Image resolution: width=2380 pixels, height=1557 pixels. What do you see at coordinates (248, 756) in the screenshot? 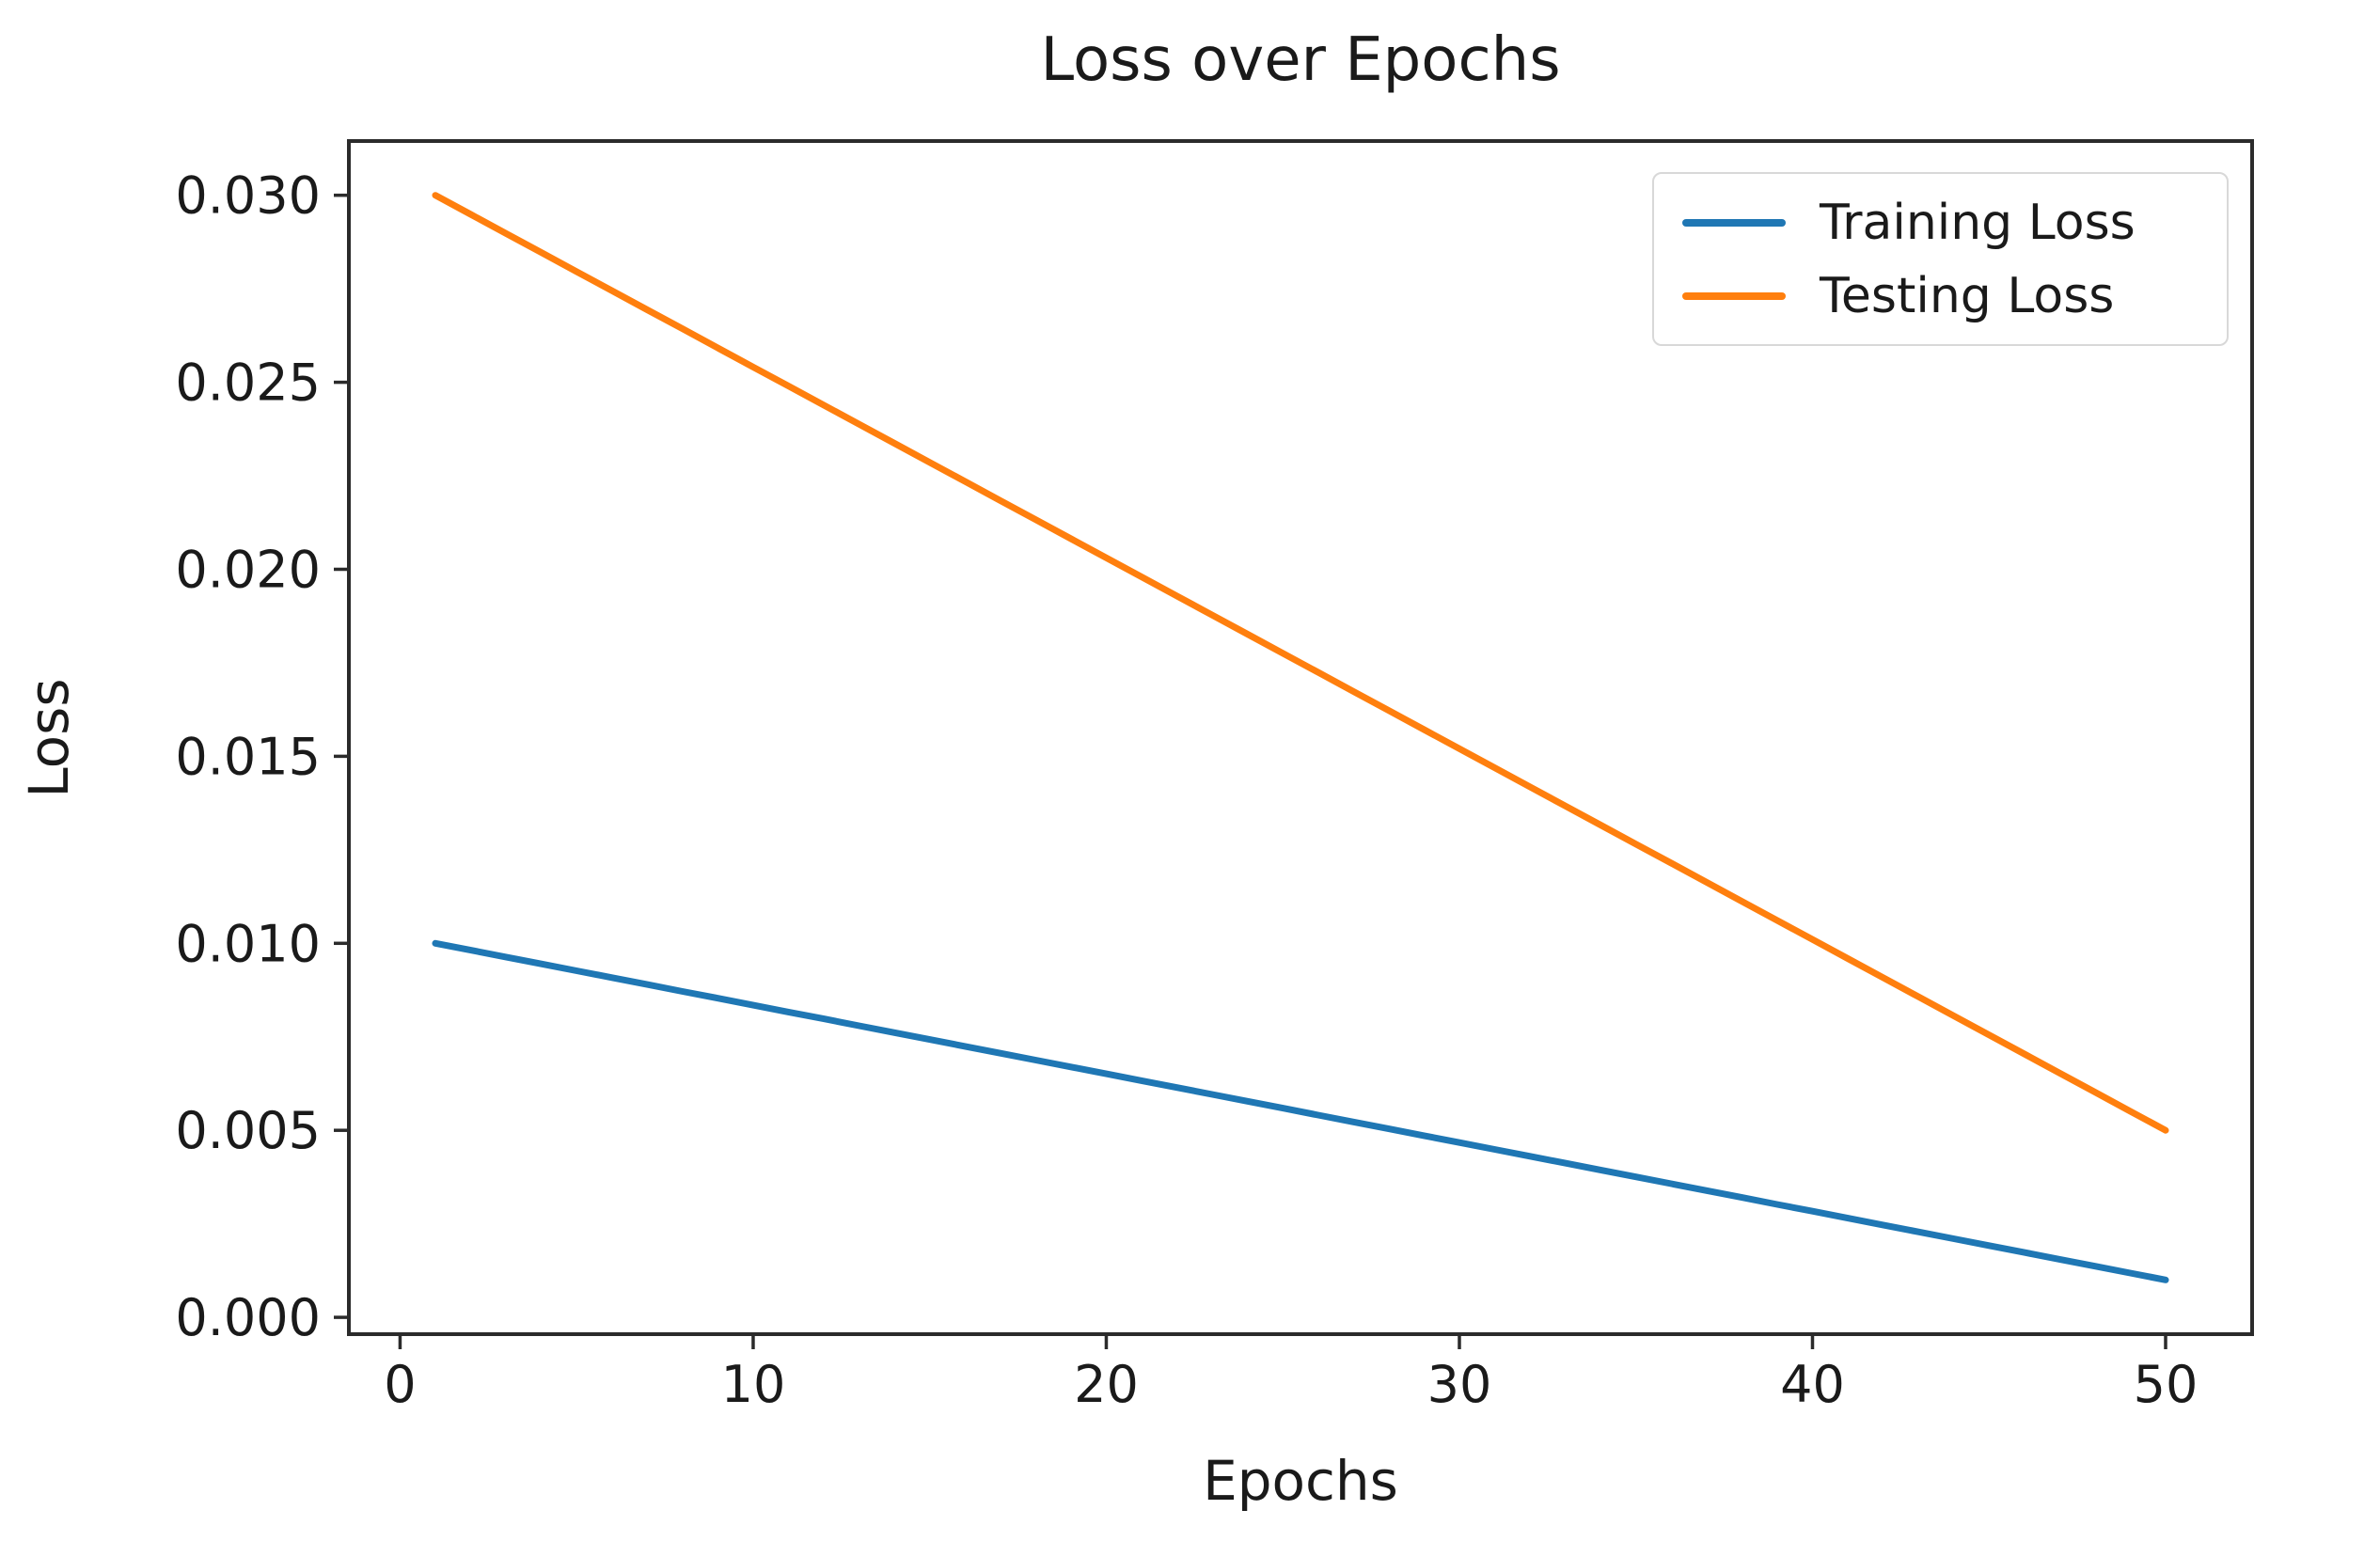
I see `y-tick-label: 0.015` at bounding box center [248, 756].